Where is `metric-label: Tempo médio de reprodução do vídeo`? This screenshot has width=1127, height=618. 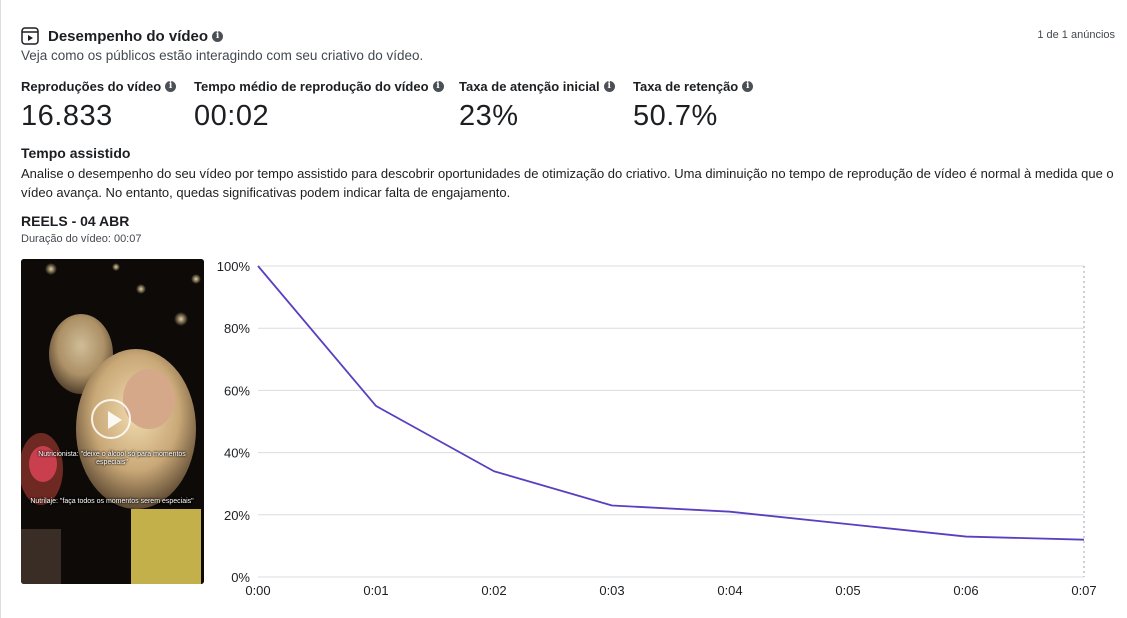 metric-label: Tempo médio de reprodução do vídeo is located at coordinates (311, 86).